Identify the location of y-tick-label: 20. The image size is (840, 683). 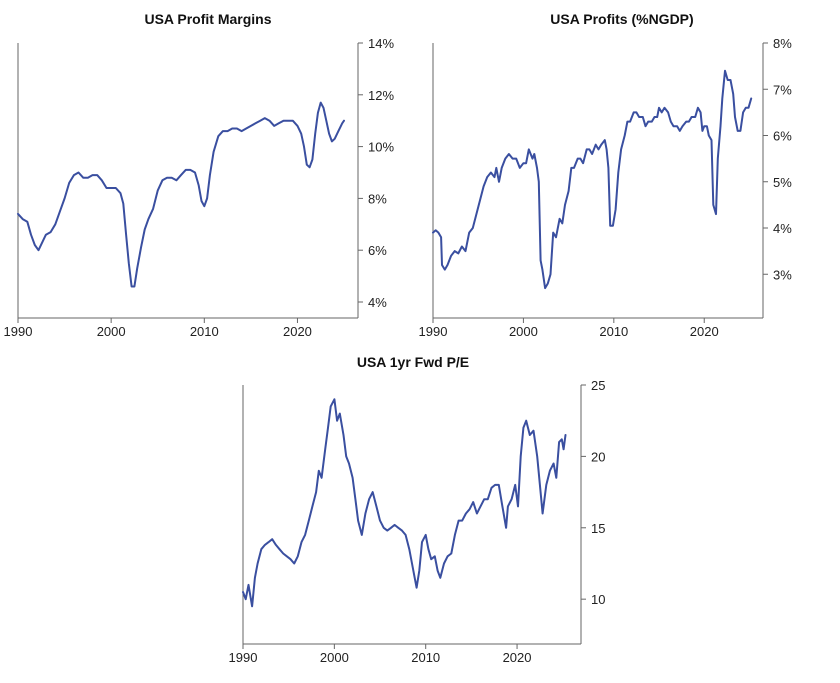
(598, 456).